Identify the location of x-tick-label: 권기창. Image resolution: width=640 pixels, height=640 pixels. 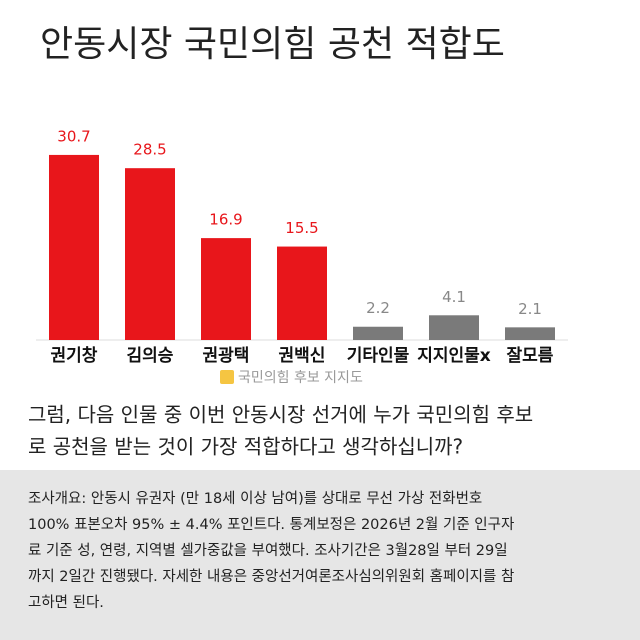
(74, 356).